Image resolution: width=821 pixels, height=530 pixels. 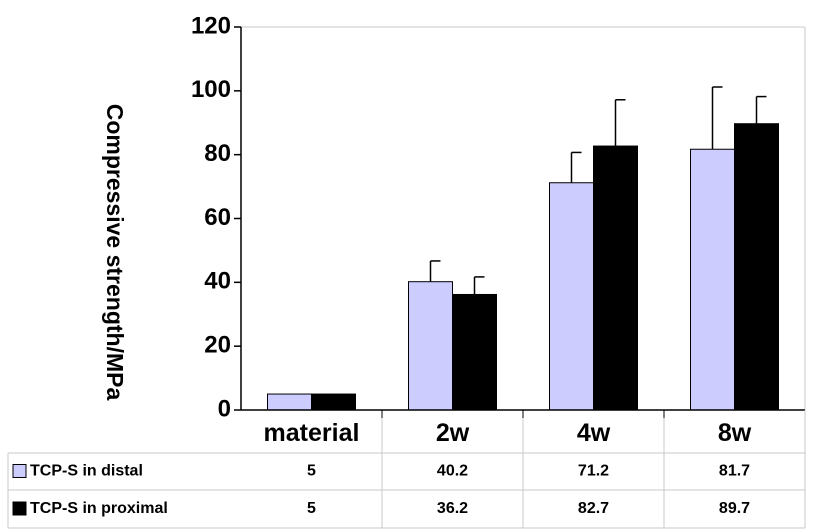 I want to click on y-tick-label: 80, so click(x=217, y=153).